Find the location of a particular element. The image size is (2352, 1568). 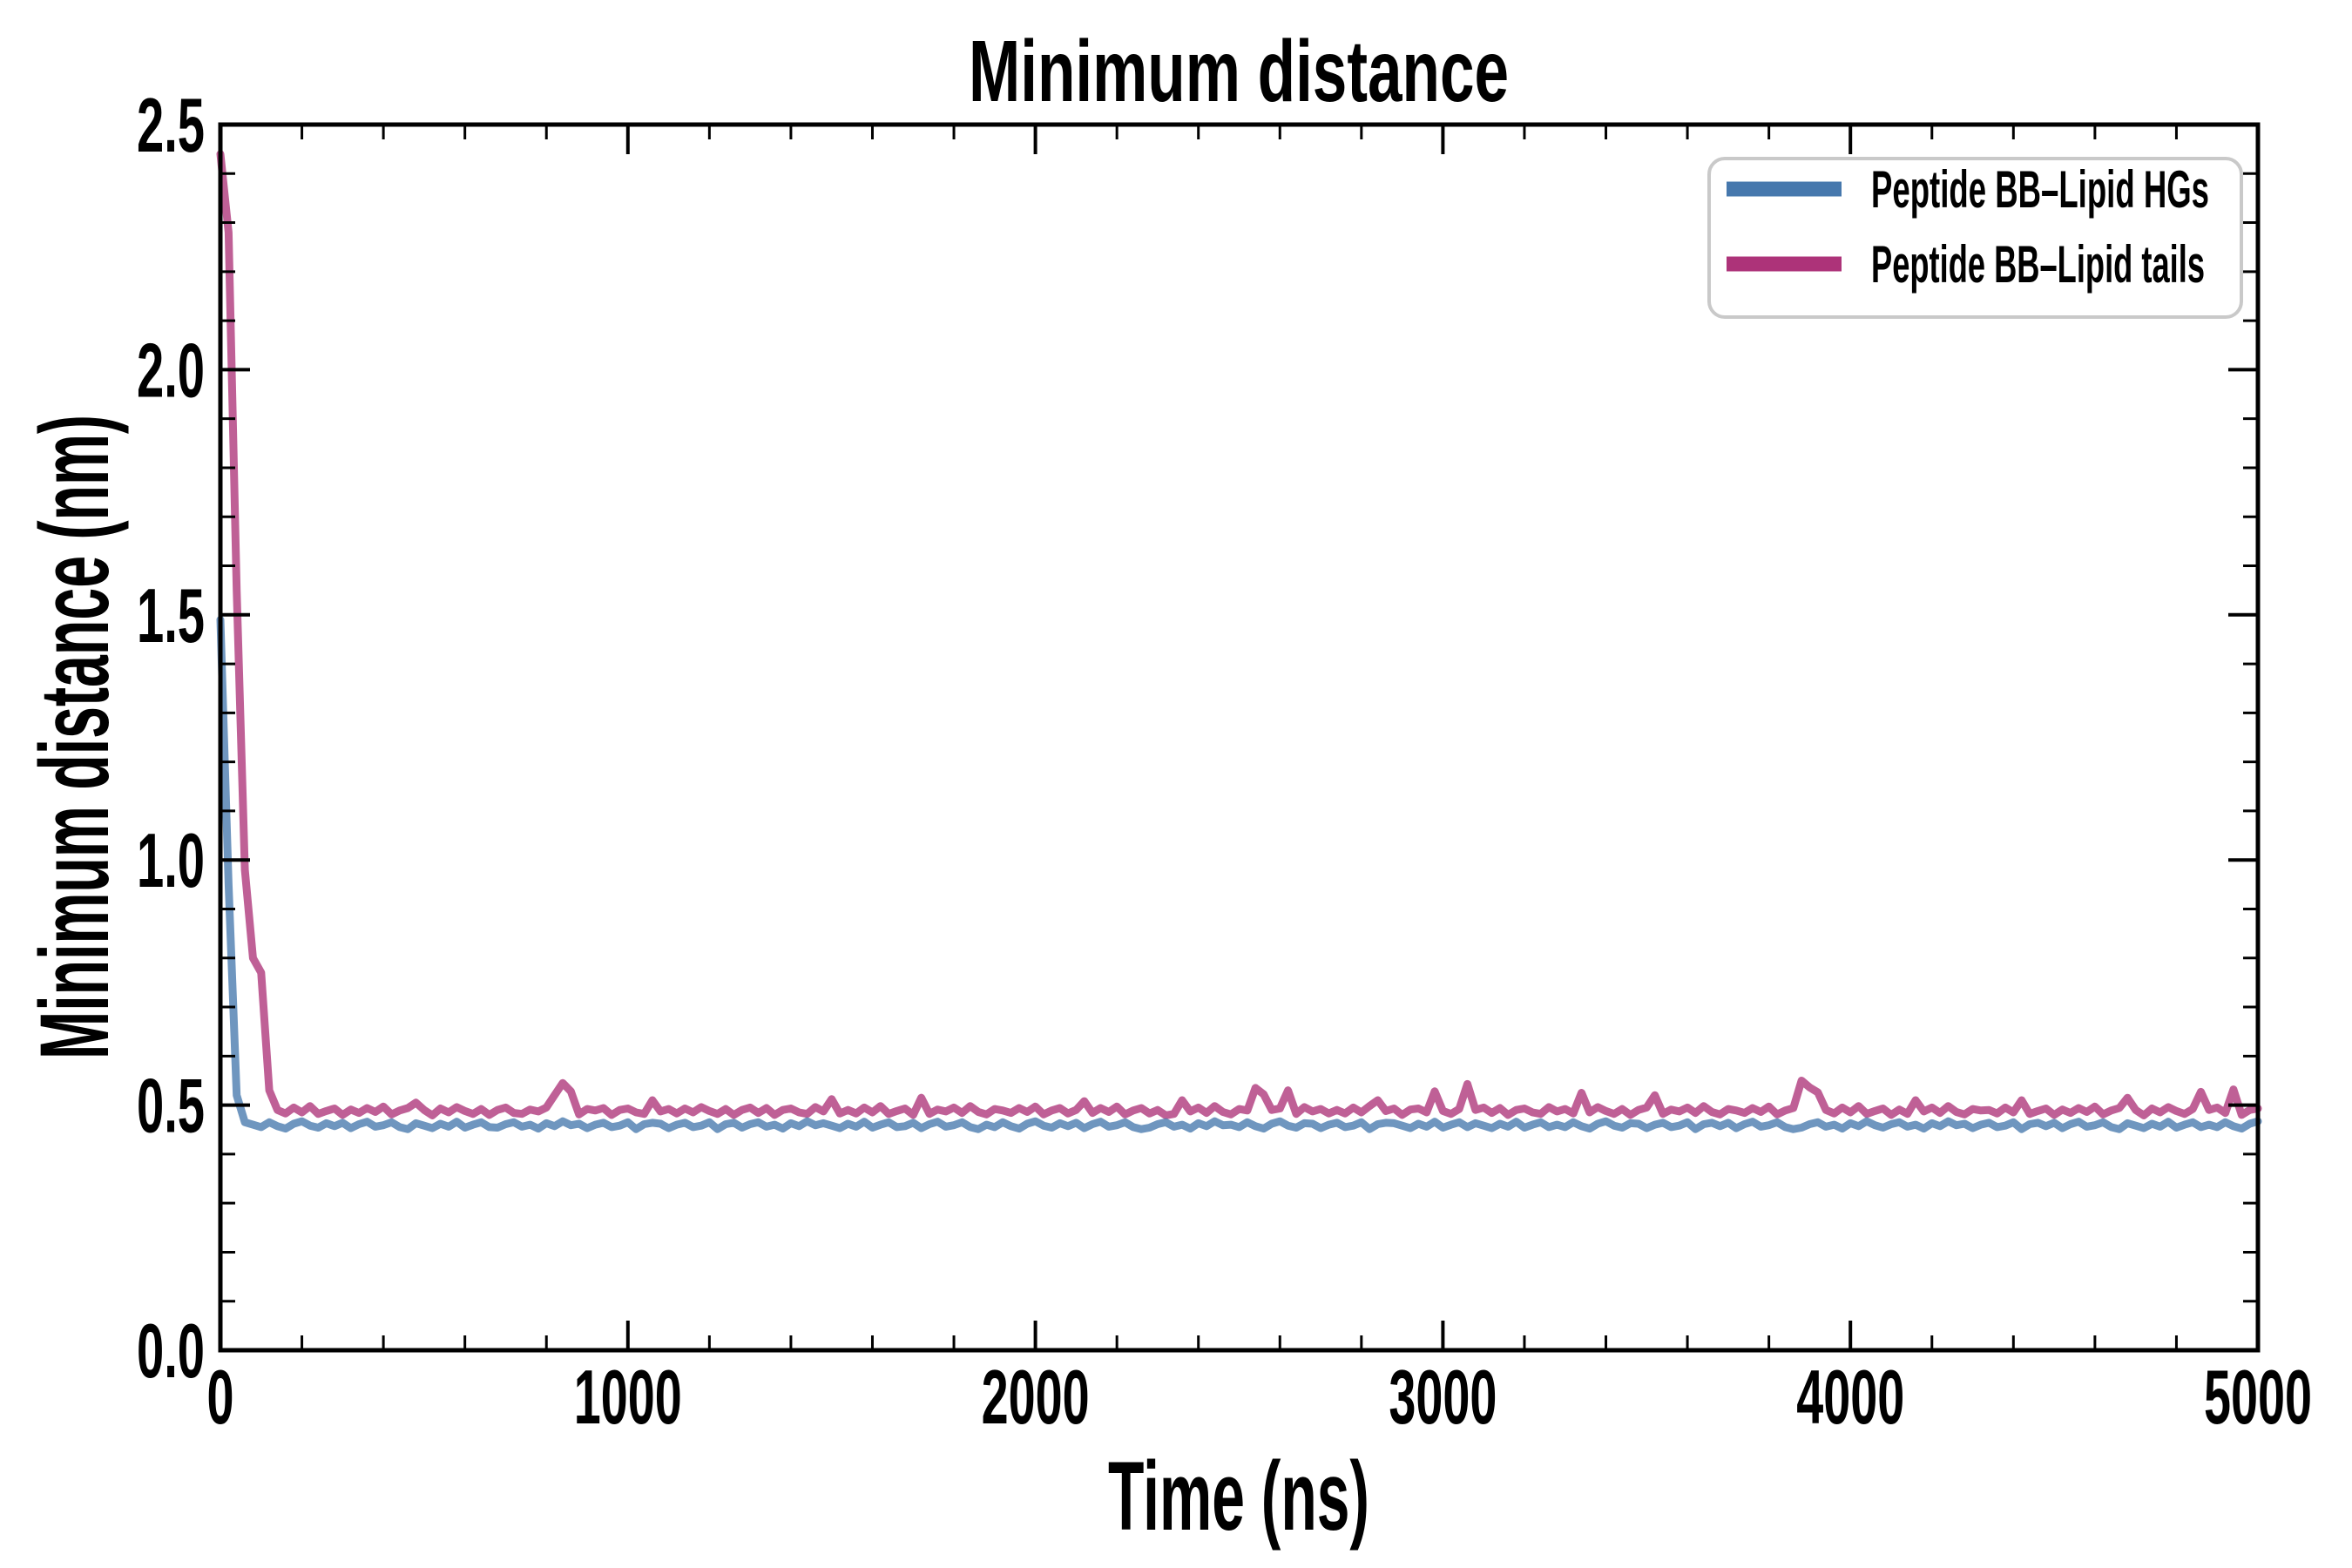

y-tick-label: 2.0 is located at coordinates (171, 370).